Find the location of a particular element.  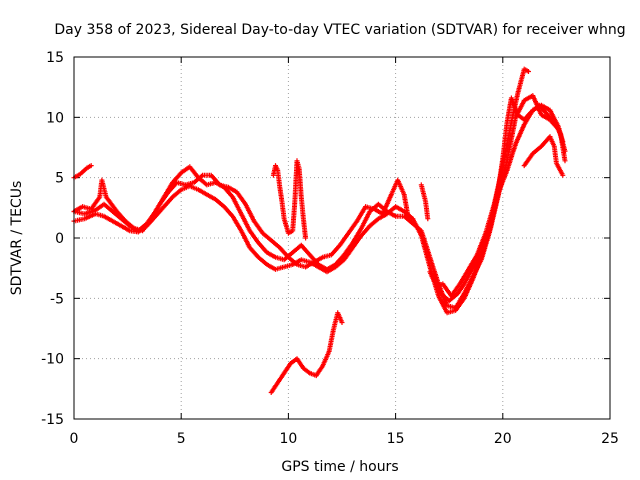

series-track-j is located at coordinates (289, 199).